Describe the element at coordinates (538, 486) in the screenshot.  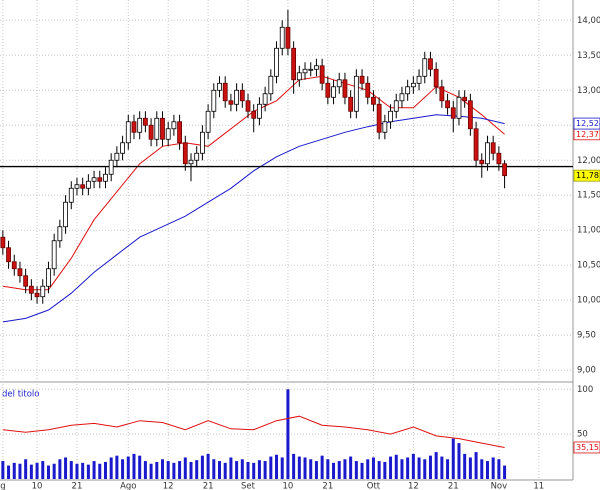
I see `x-tick-label: 11` at that location.